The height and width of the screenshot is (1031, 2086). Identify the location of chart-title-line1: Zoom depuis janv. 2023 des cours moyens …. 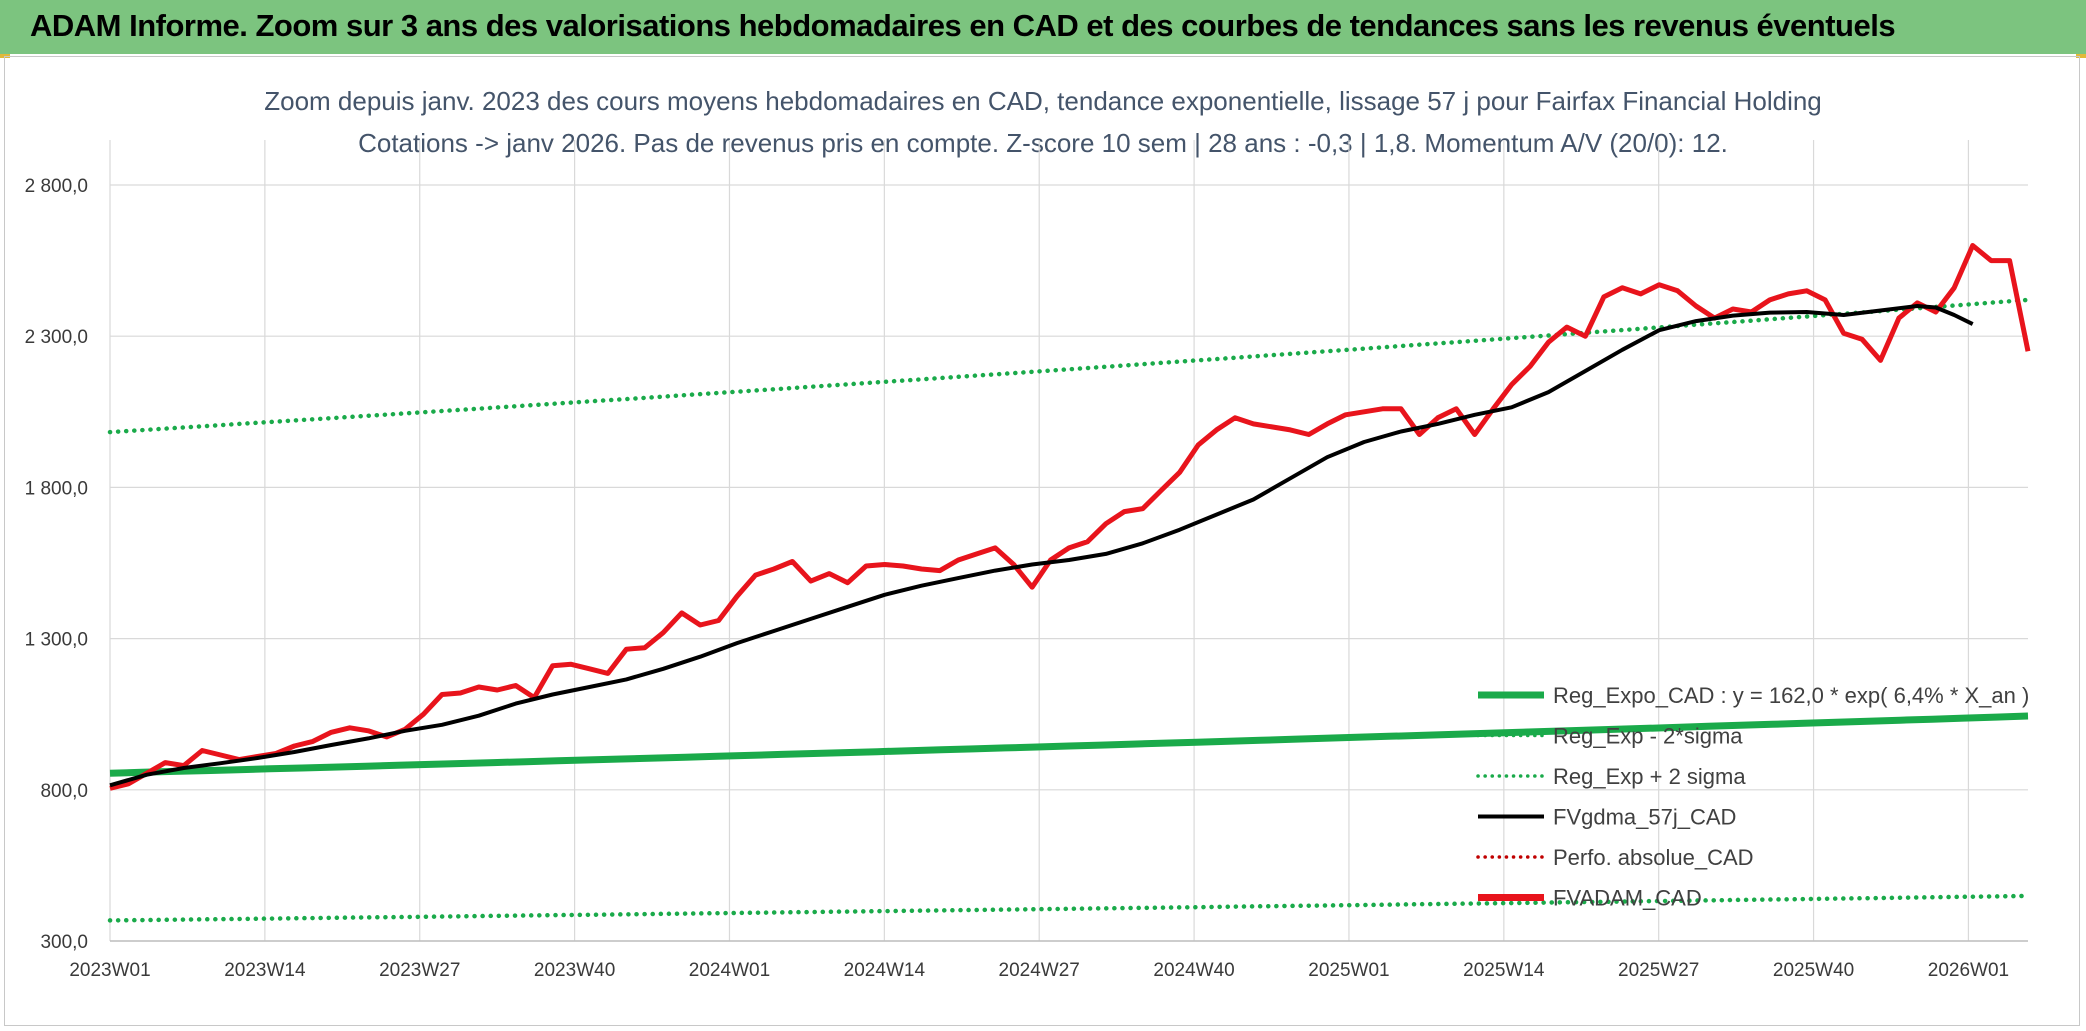
(1043, 101).